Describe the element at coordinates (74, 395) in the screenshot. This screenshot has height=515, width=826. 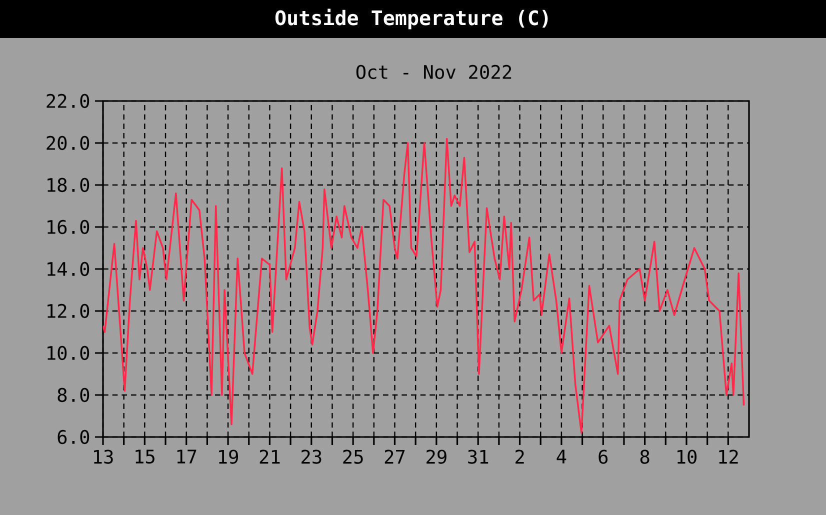
I see `y-tick-label: 8.0` at that location.